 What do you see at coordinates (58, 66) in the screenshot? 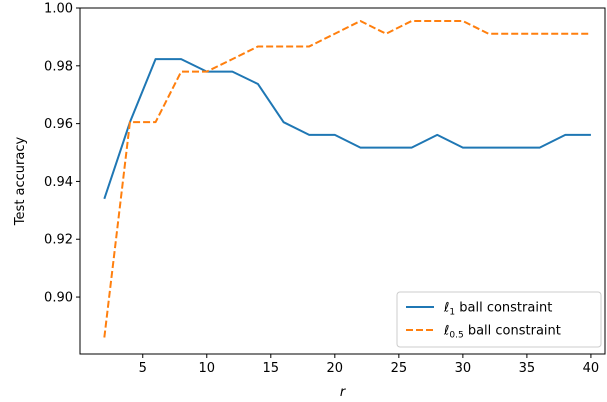
I see `y-tick-label: 0.98` at bounding box center [58, 66].